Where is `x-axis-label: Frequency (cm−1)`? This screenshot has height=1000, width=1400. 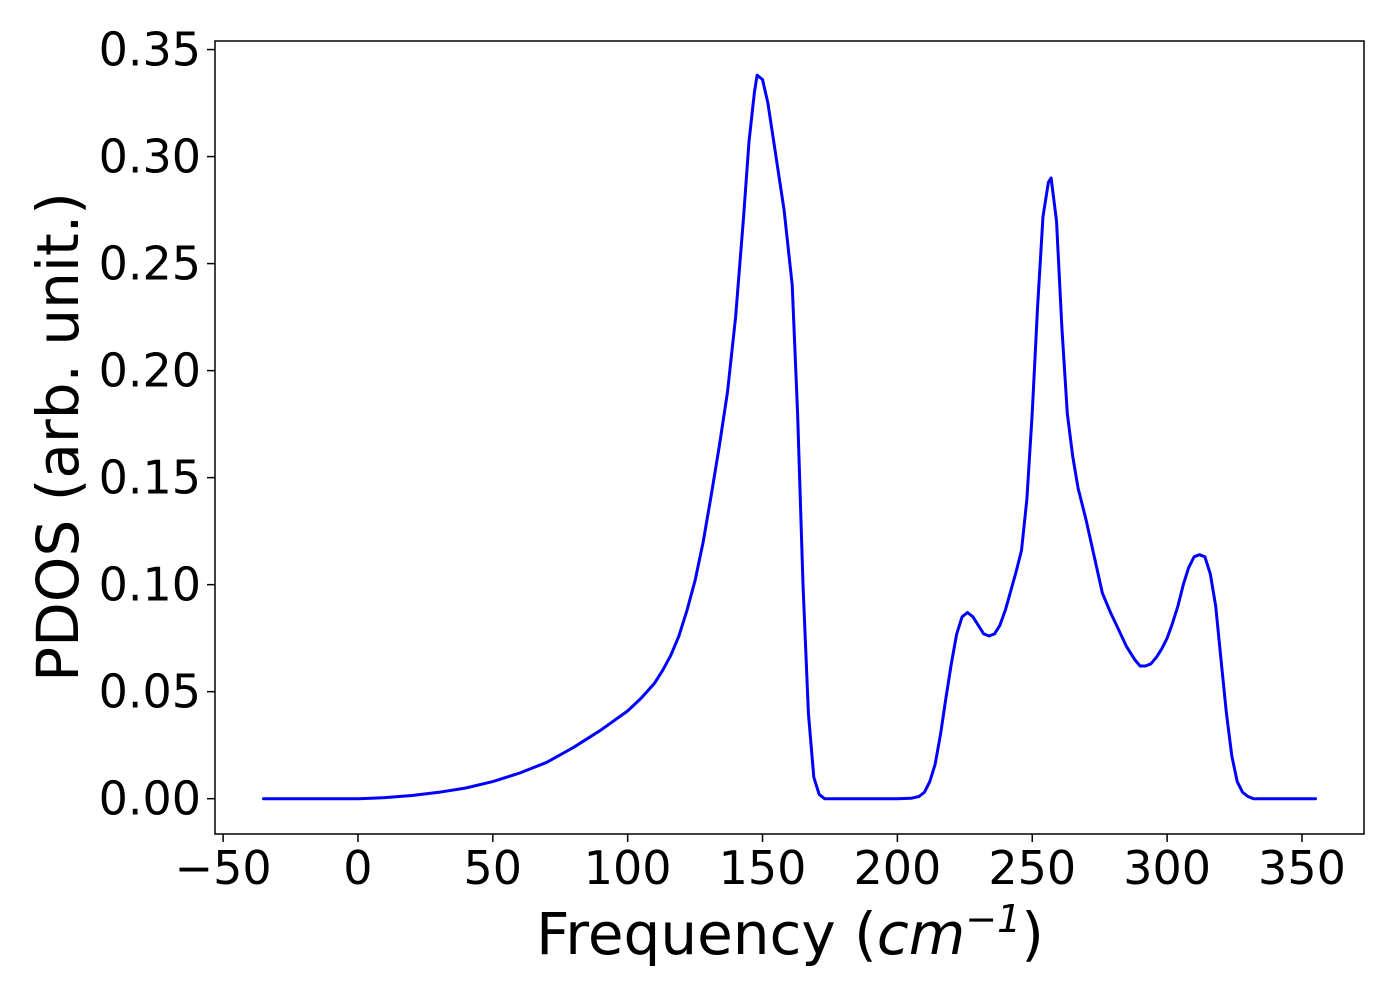 x-axis-label: Frequency (cm−1) is located at coordinates (790, 932).